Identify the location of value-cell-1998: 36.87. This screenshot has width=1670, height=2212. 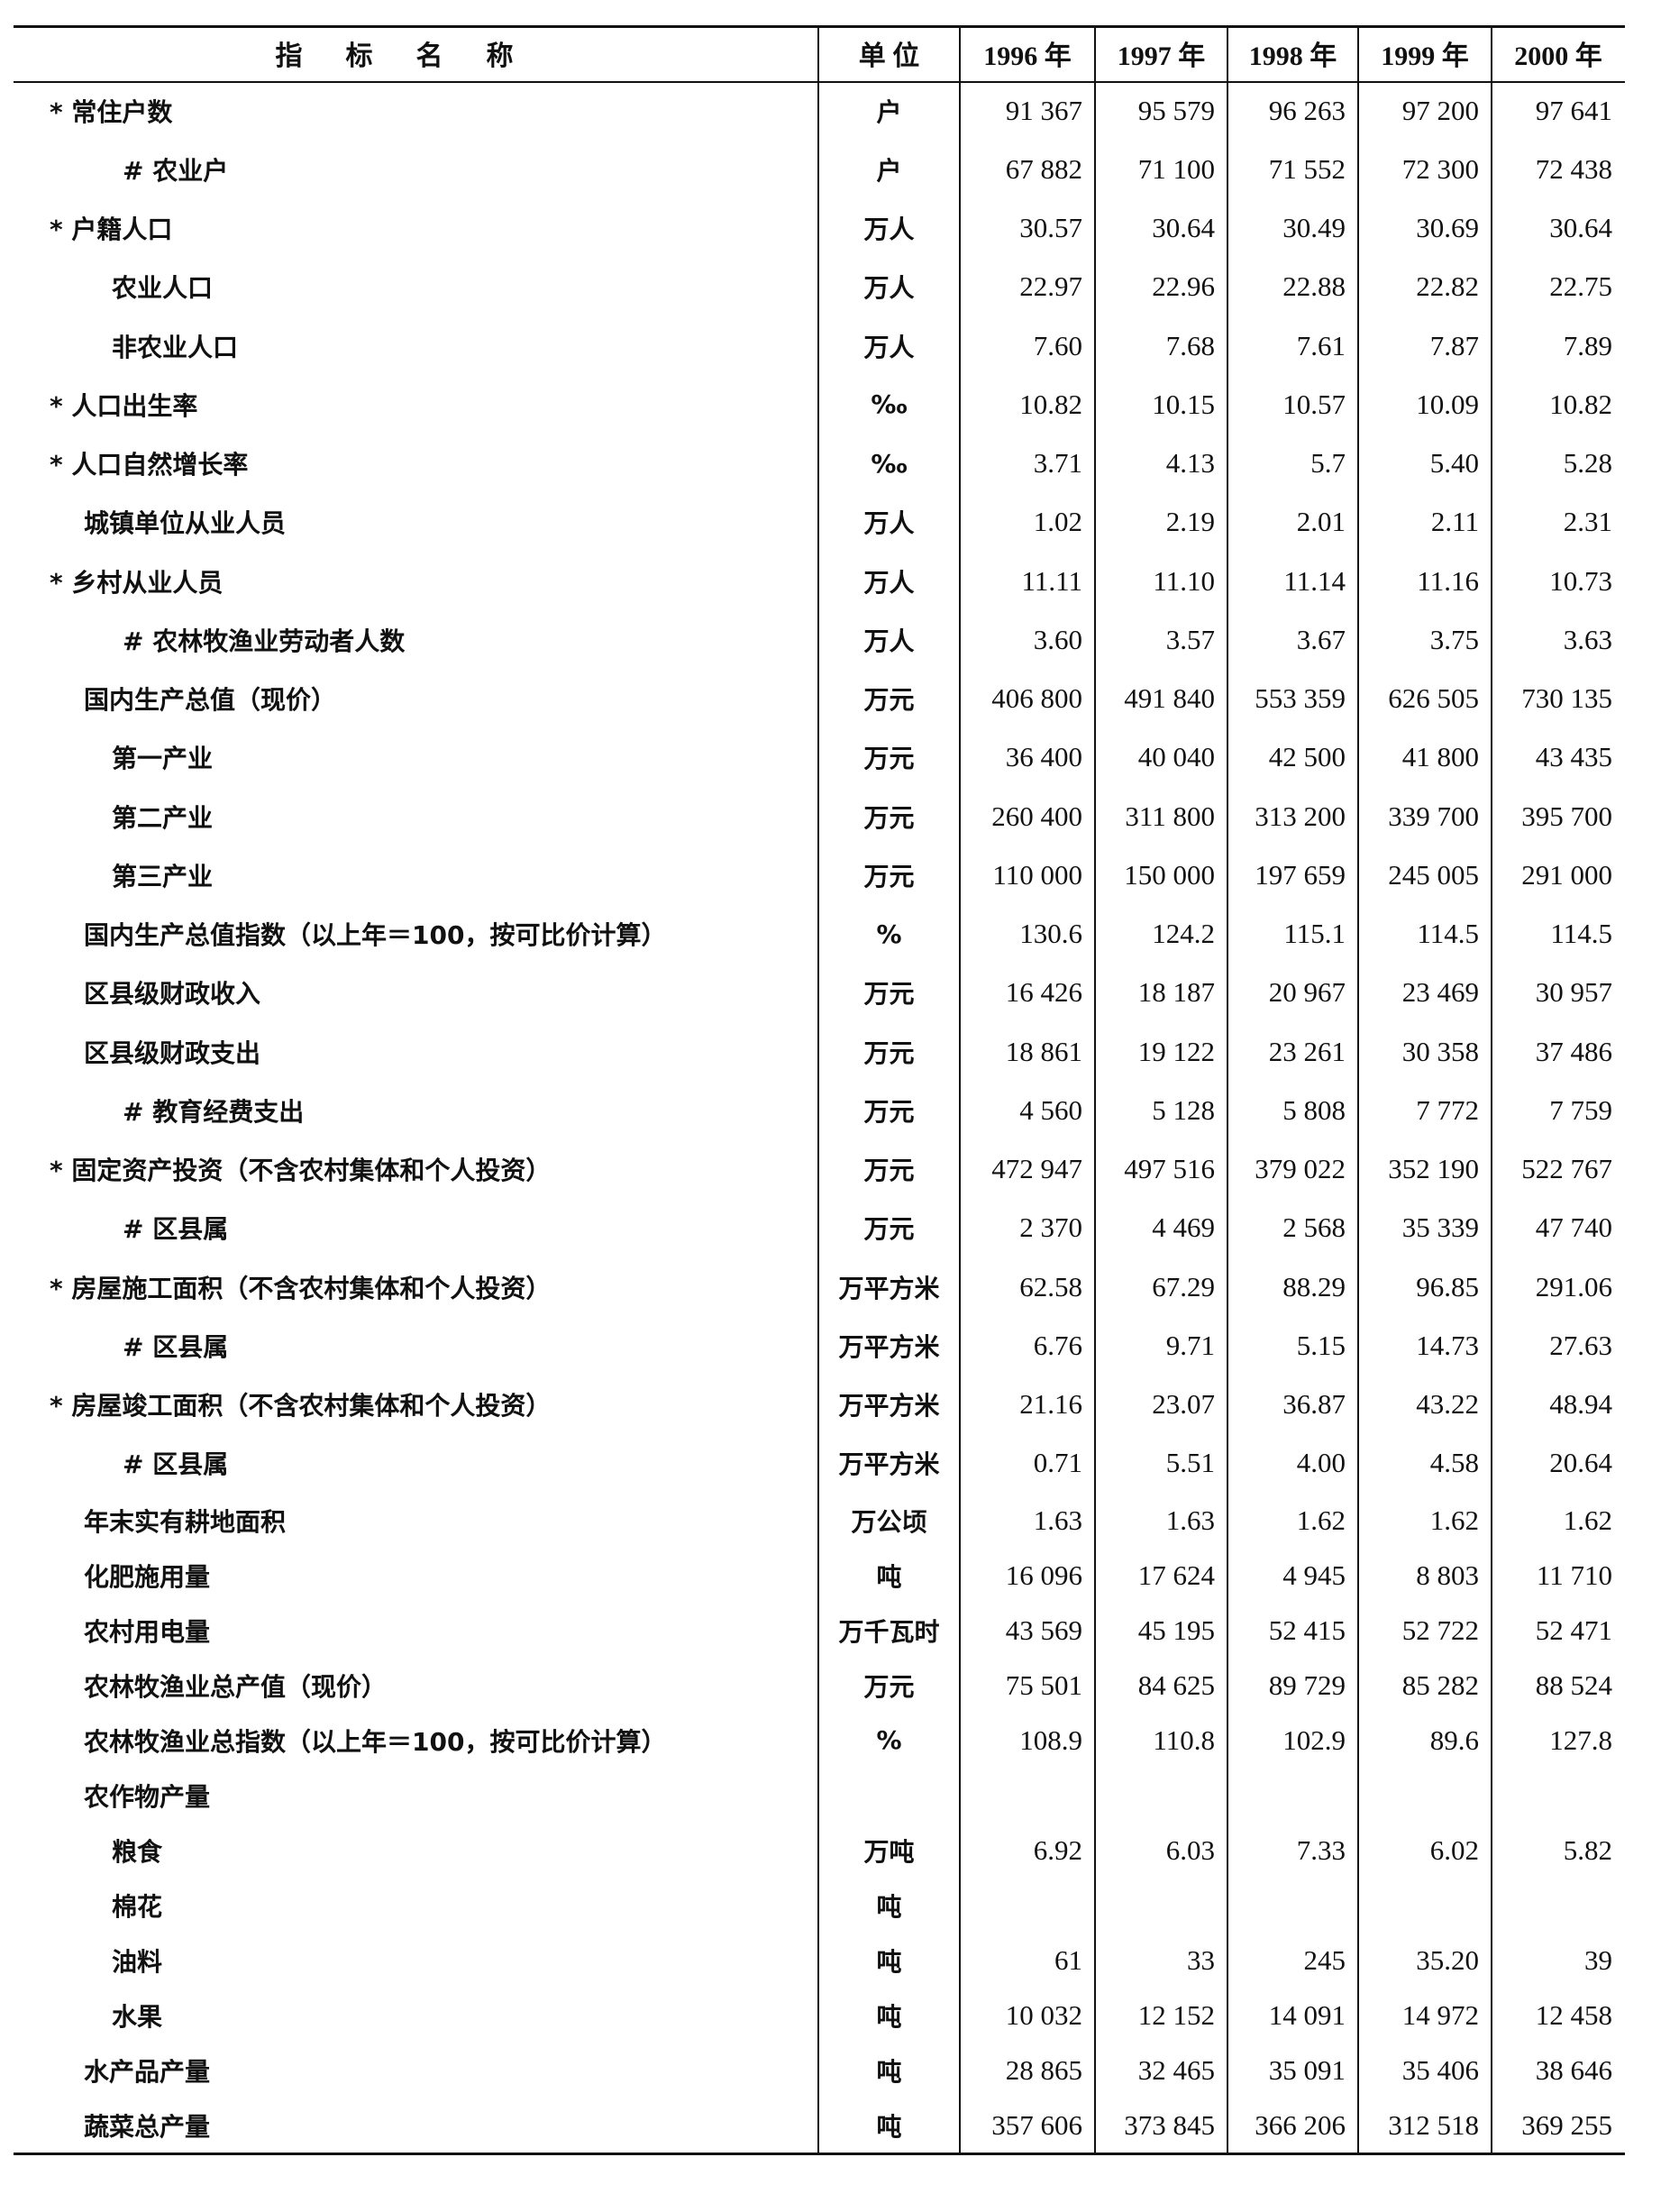
(1314, 1404).